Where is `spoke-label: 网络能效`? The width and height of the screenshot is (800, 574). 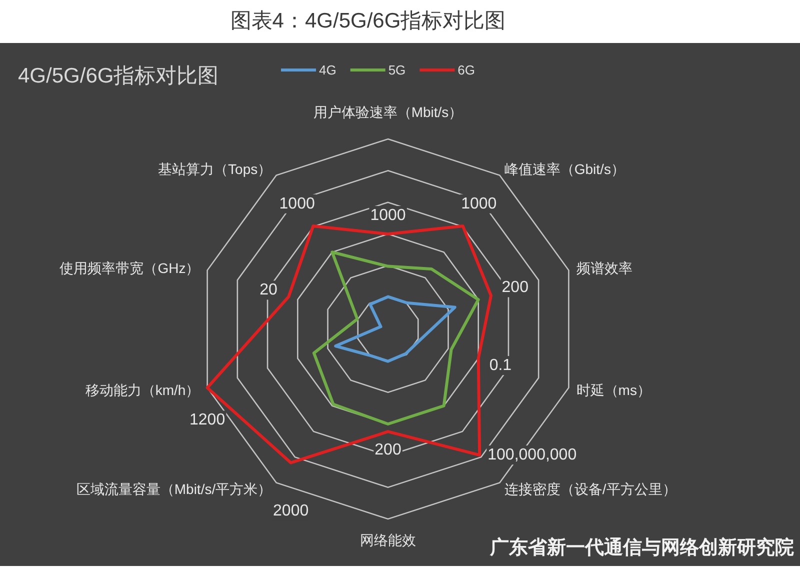
spoke-label: 网络能效 is located at coordinates (388, 540).